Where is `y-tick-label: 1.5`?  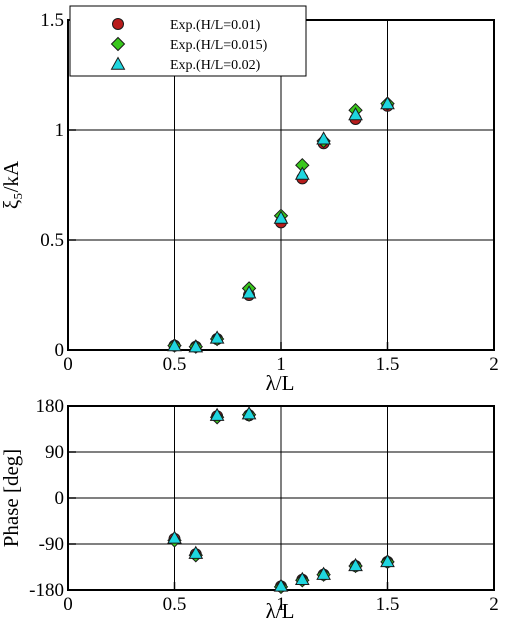
y-tick-label: 1.5 is located at coordinates (52, 20).